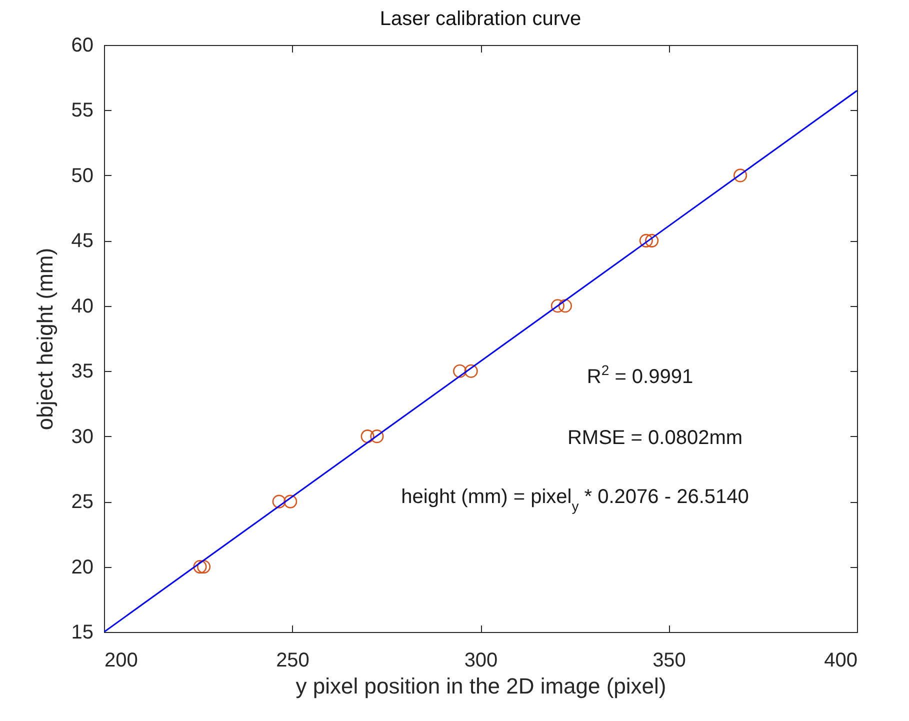 This screenshot has height=721, width=909. I want to click on y-tick-label: 60, so click(82, 45).